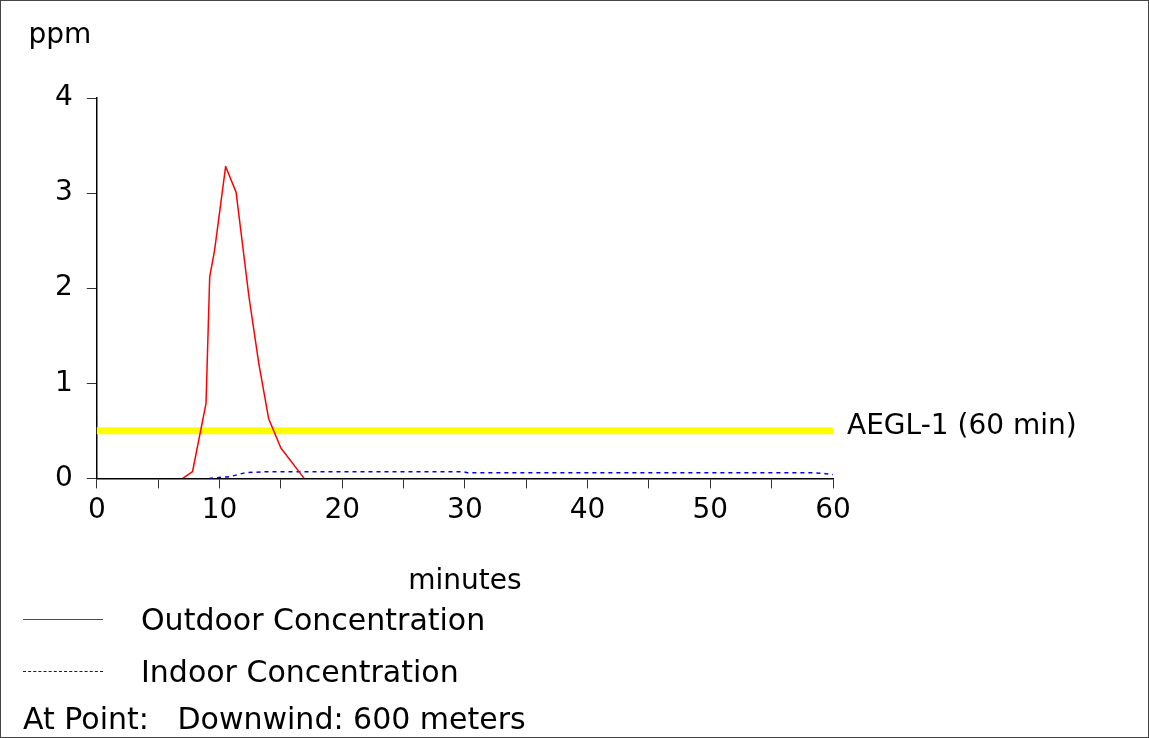  I want to click on line-series, so click(520, 474).